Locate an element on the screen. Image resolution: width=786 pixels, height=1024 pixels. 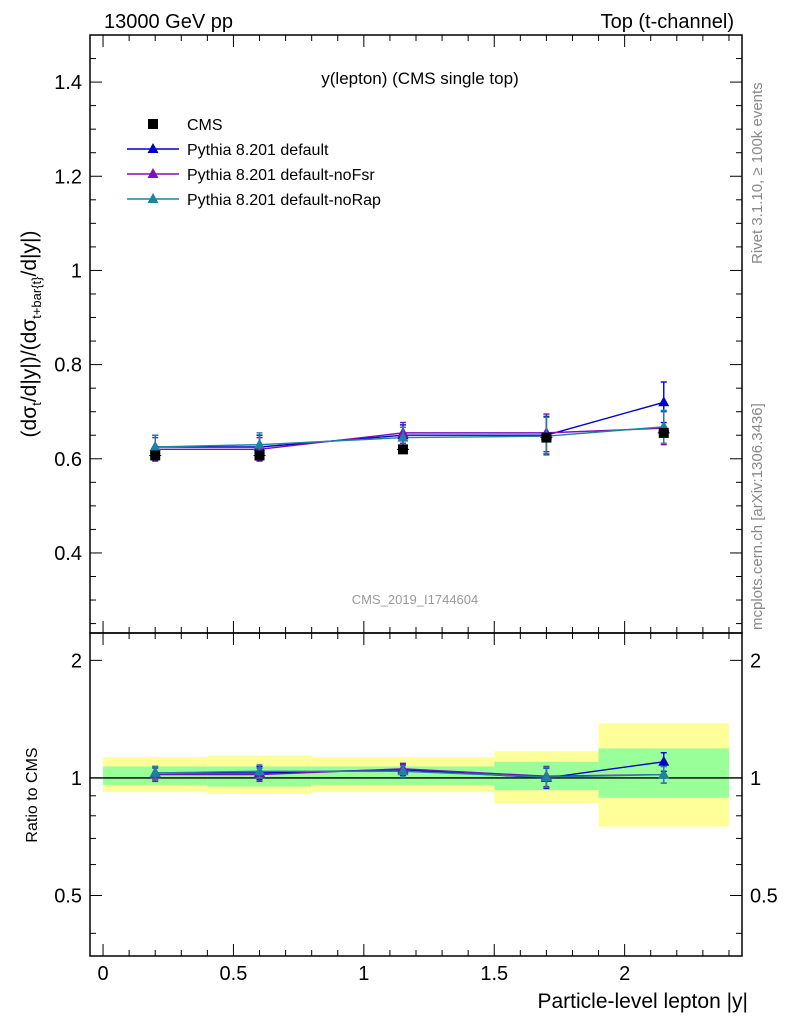
legend-marker-square is located at coordinates (153, 124).